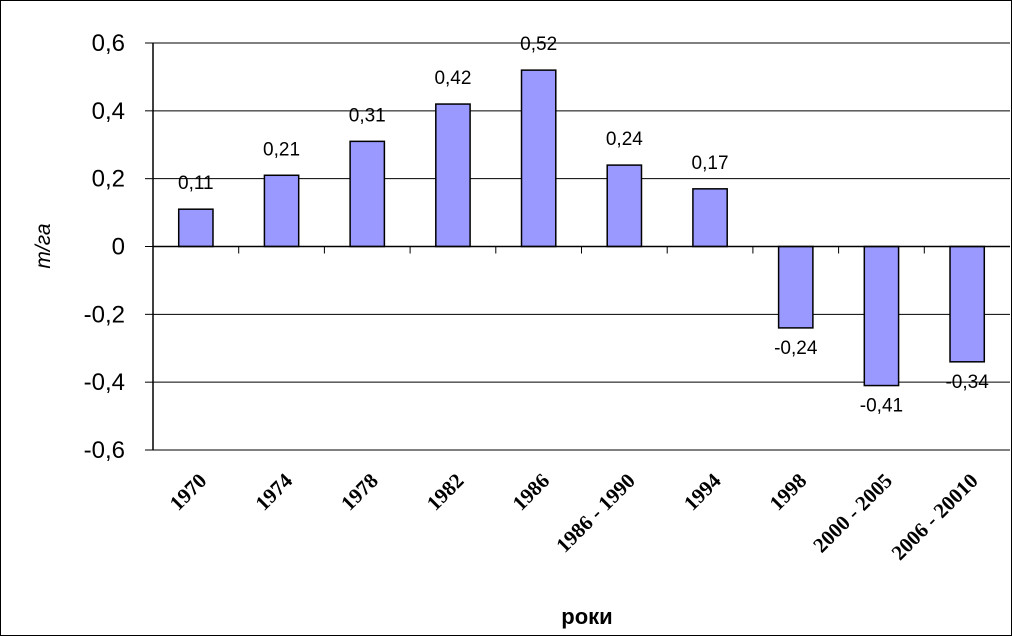 The height and width of the screenshot is (636, 1012). I want to click on bar-1998, so click(795, 287).